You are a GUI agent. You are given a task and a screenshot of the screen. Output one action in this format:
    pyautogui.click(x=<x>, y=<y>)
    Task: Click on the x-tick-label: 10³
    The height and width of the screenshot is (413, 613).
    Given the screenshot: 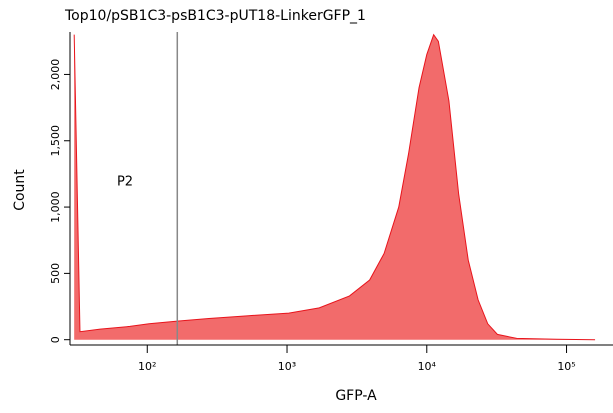 What is the action you would take?
    pyautogui.click(x=287, y=366)
    